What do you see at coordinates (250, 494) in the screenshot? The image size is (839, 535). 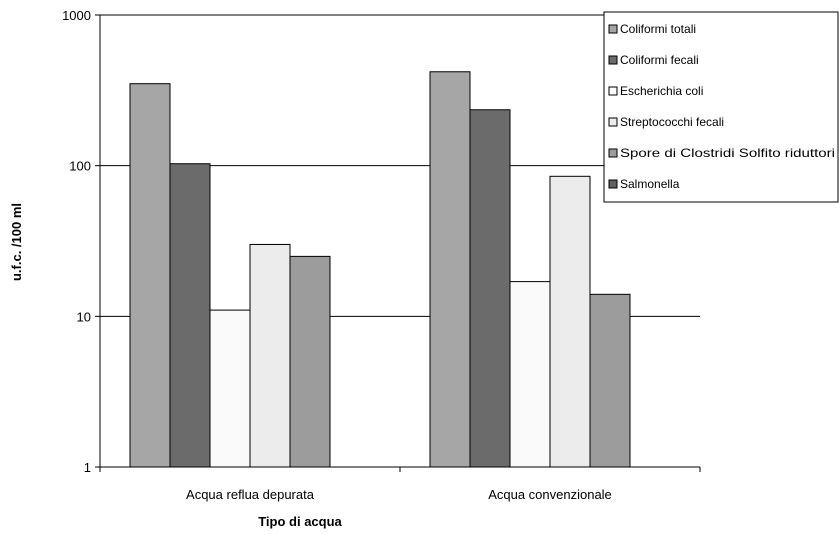 I see `x-category-label: Acqua reflua depurata` at bounding box center [250, 494].